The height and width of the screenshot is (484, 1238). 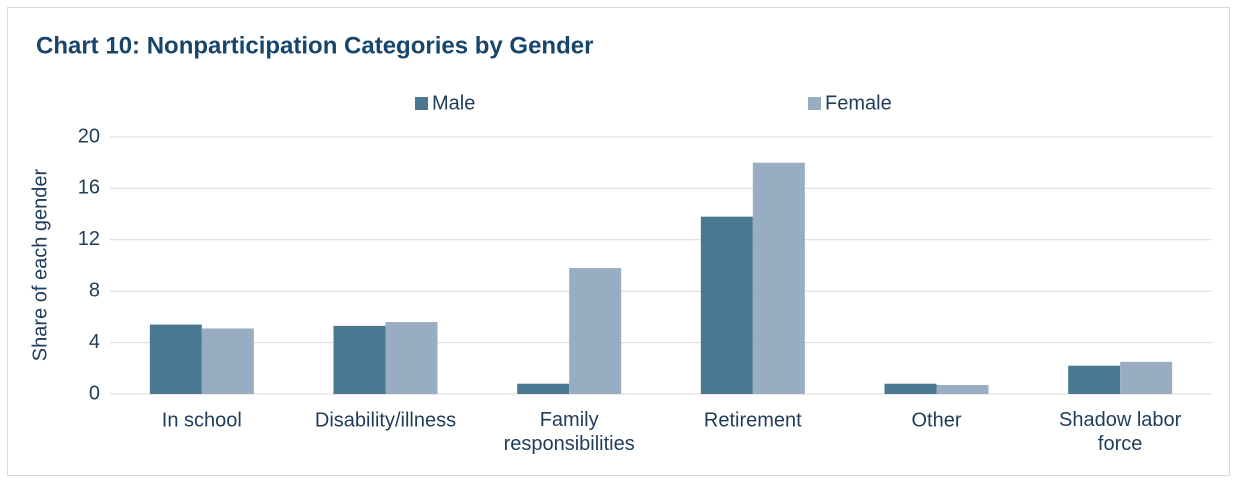 What do you see at coordinates (94, 290) in the screenshot?
I see `y-tick-label: 8` at bounding box center [94, 290].